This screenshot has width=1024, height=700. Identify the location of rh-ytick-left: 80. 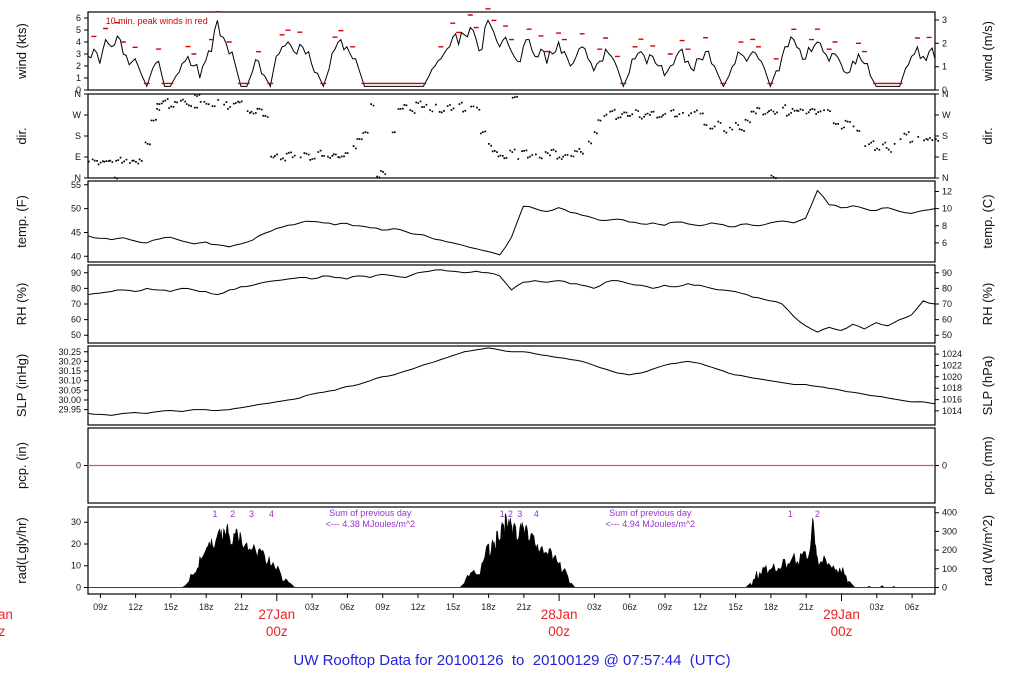
(76, 288).